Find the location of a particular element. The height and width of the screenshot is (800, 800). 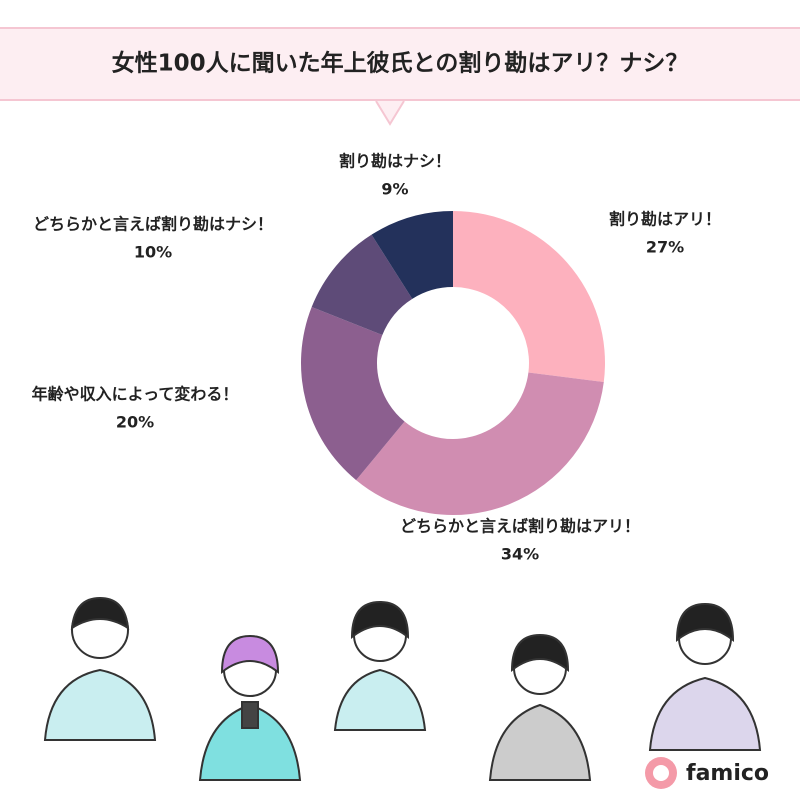

band-pointer-border is located at coordinates (390, 113).